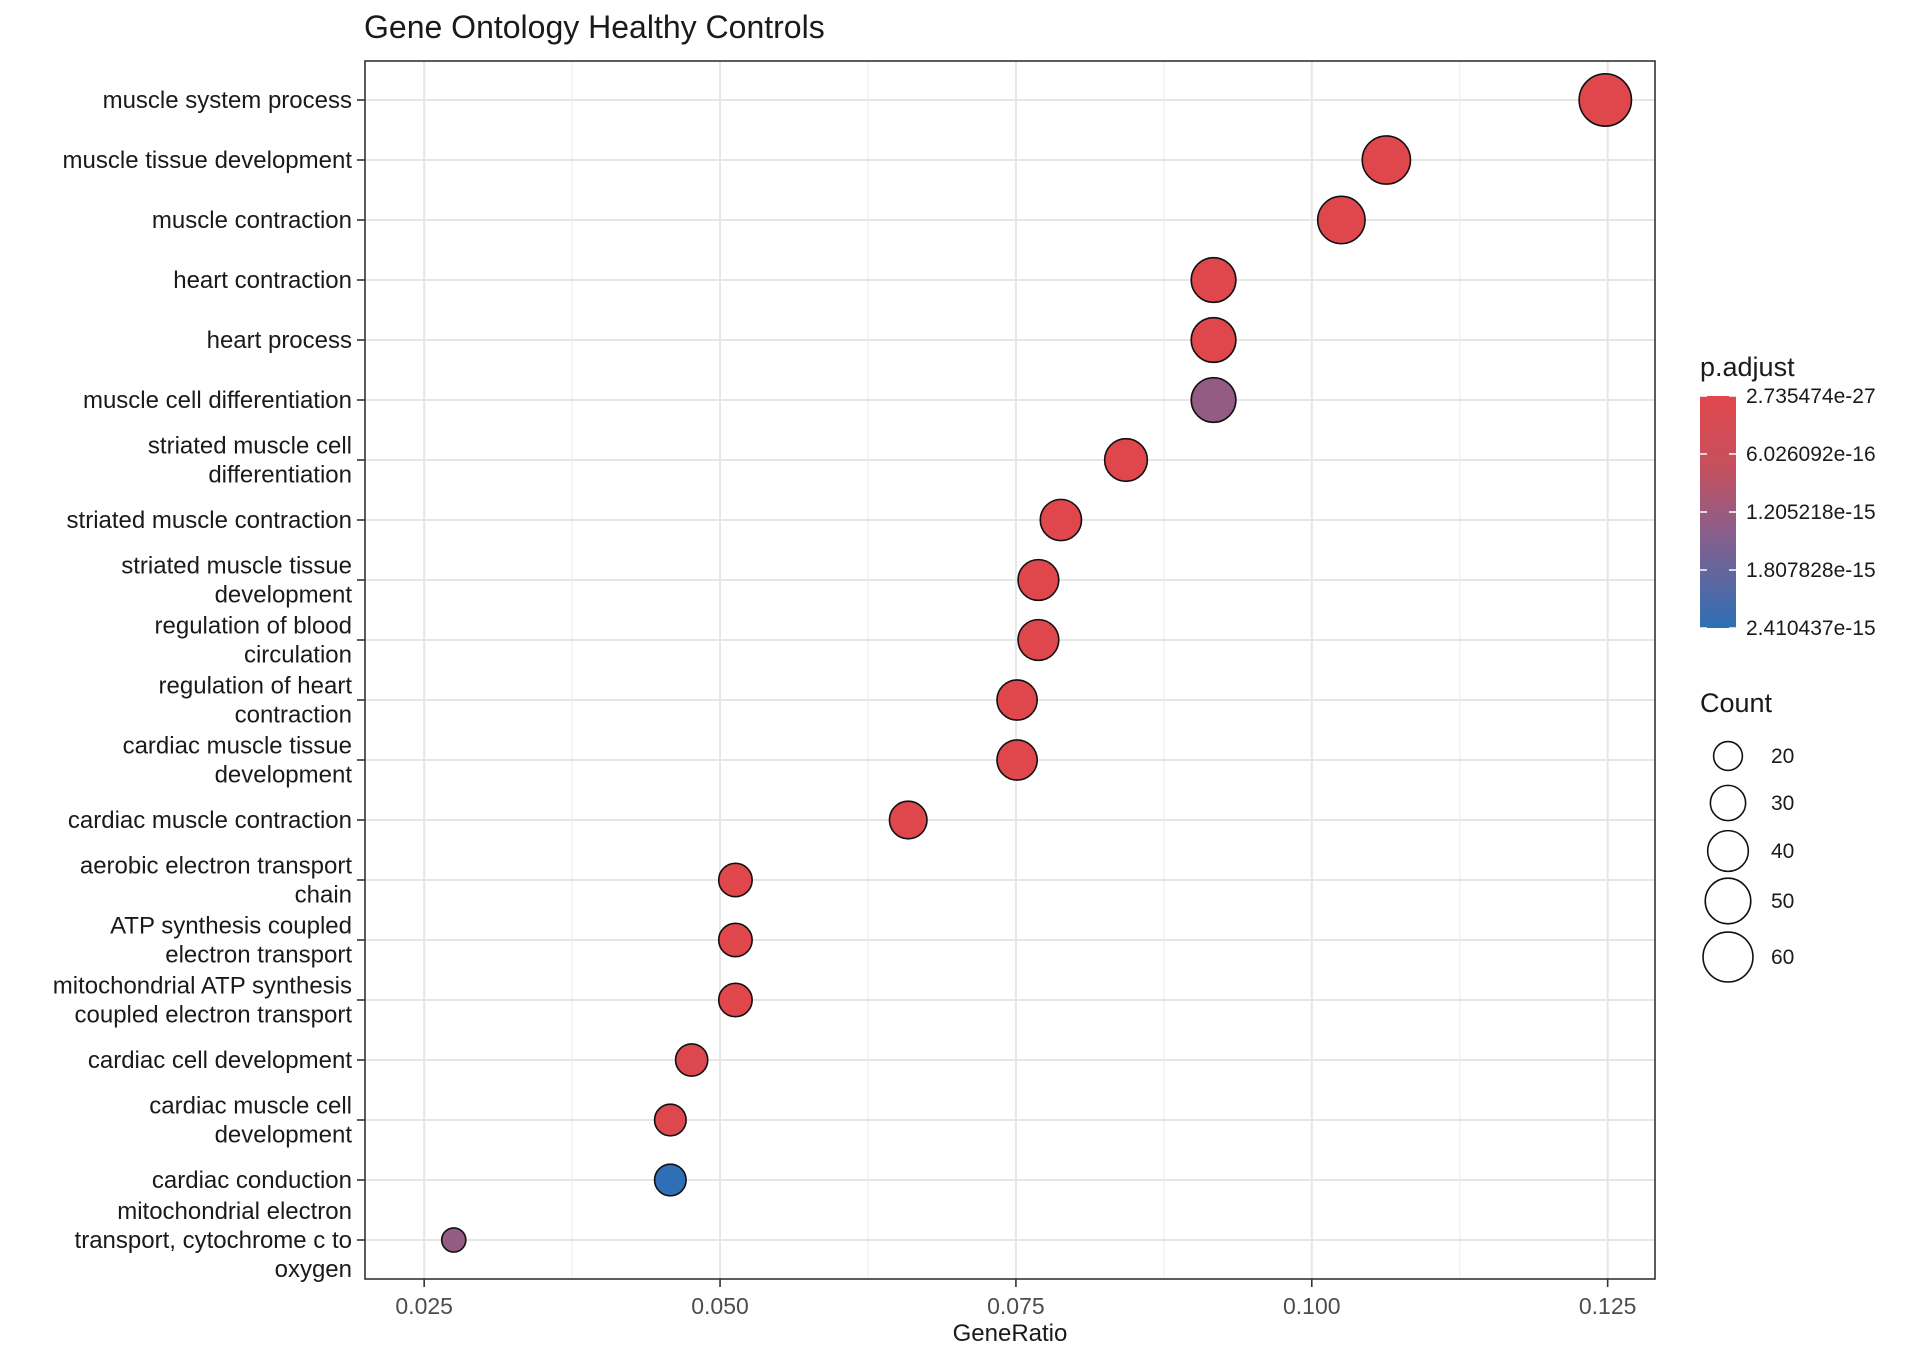  I want to click on y-tick-label: coupled electron transport, so click(214, 1015).